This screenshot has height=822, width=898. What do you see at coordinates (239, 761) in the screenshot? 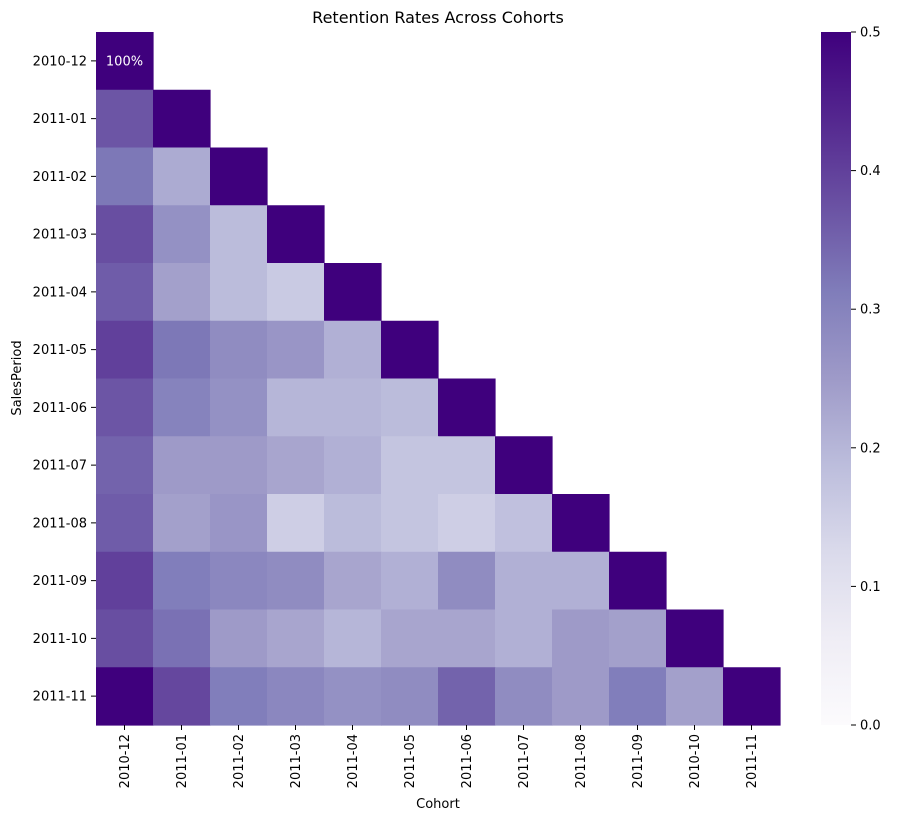
I see `x-tick-label: 2011-02` at bounding box center [239, 761].